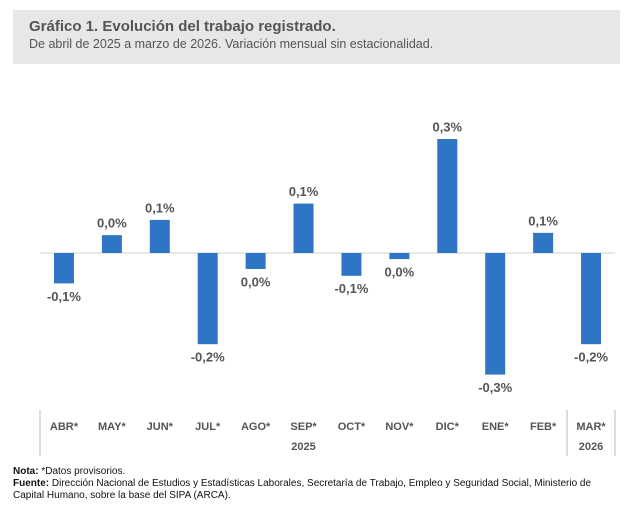 The height and width of the screenshot is (515, 629). I want to click on note-label: Nota:, so click(26, 471).